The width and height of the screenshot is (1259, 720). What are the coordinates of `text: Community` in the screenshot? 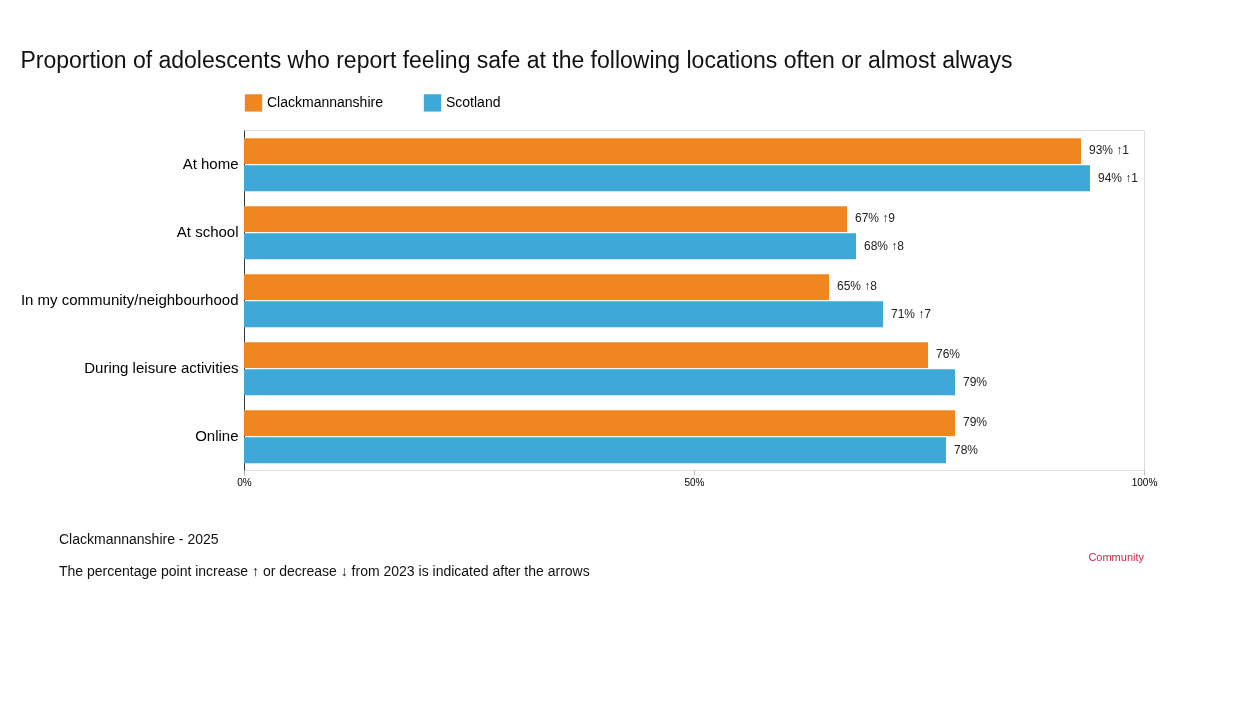 It's located at (1116, 557).